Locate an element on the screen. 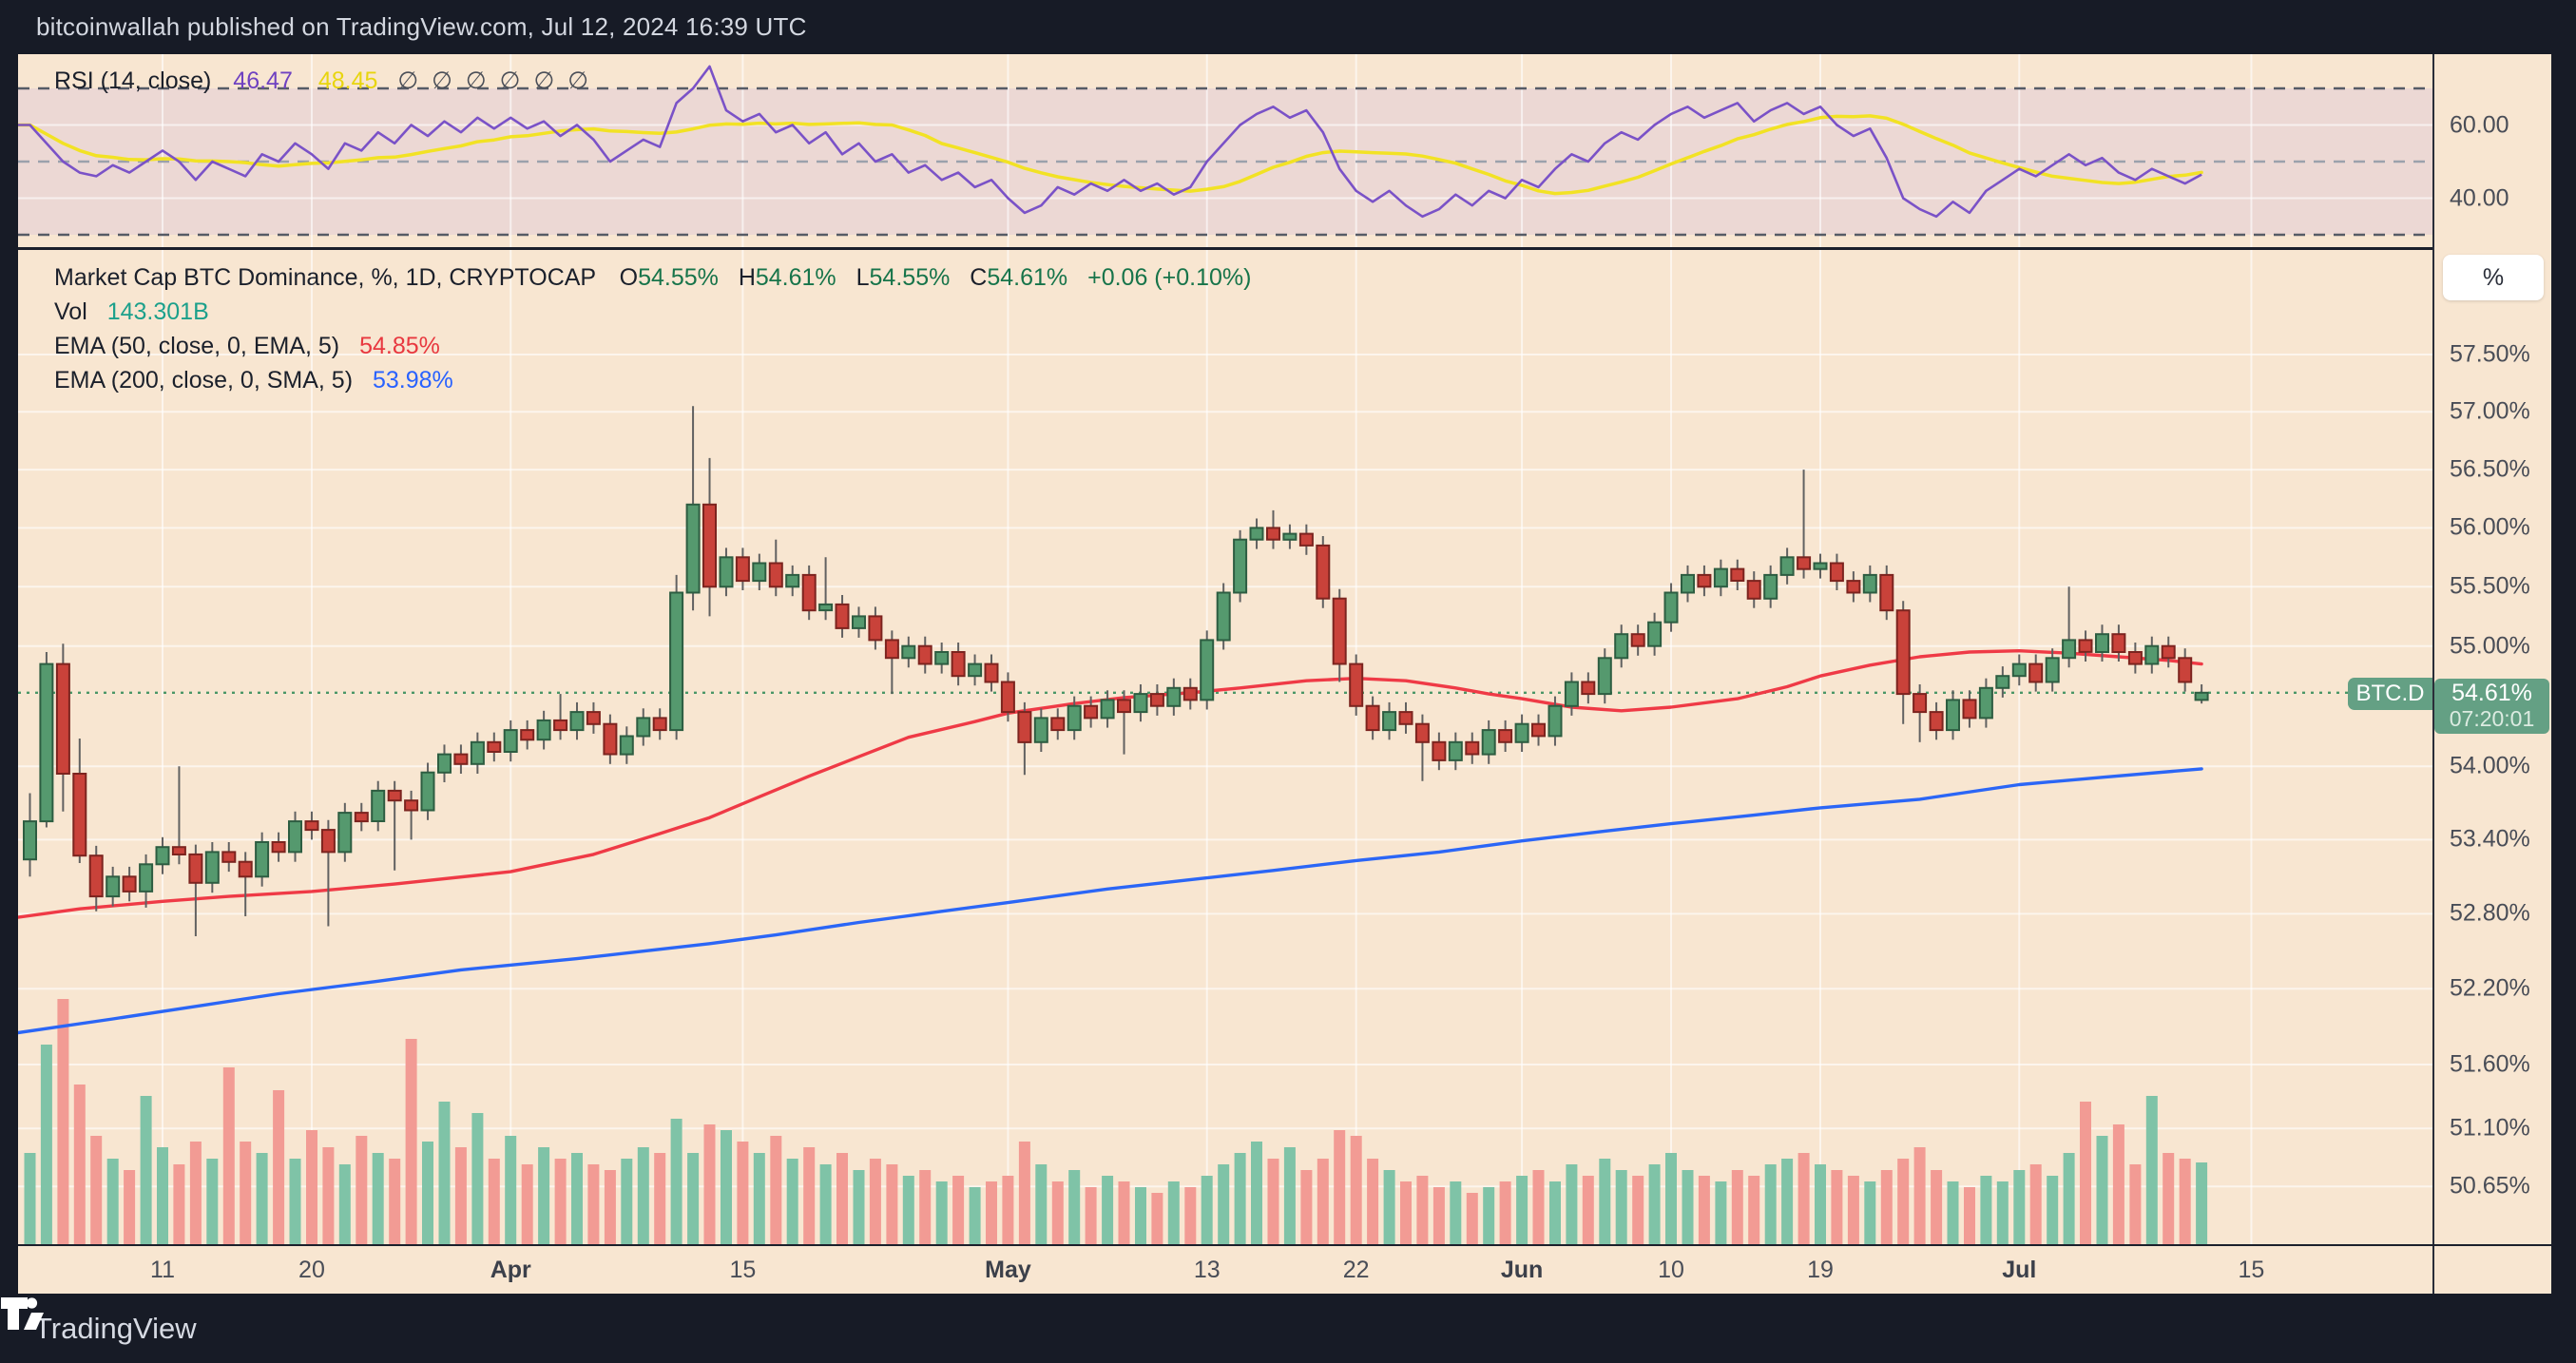 This screenshot has width=2576, height=1363. time-tick-apr: Apr is located at coordinates (510, 1270).